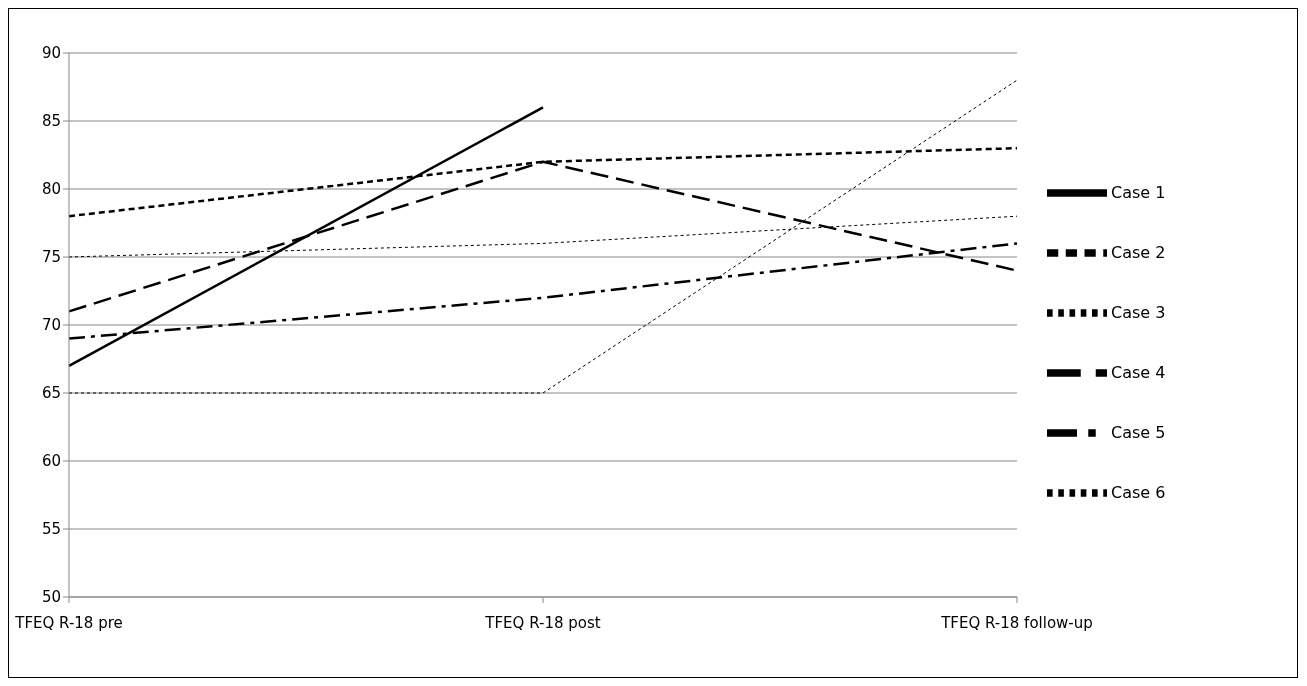 The image size is (1307, 686). I want to click on x-tick-label: TFEQ R-18 post, so click(542, 622).